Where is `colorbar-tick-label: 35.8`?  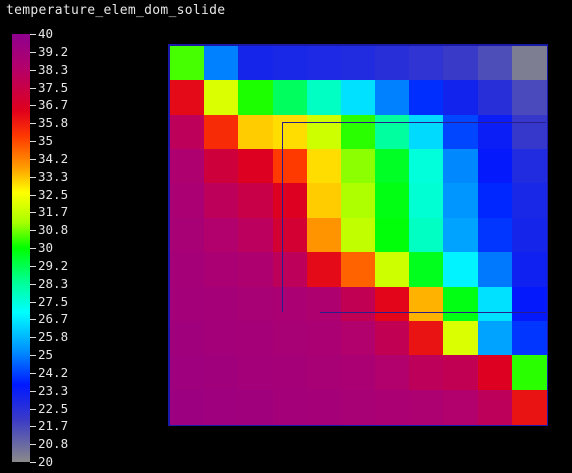
colorbar-tick-label: 35.8 is located at coordinates (53, 123).